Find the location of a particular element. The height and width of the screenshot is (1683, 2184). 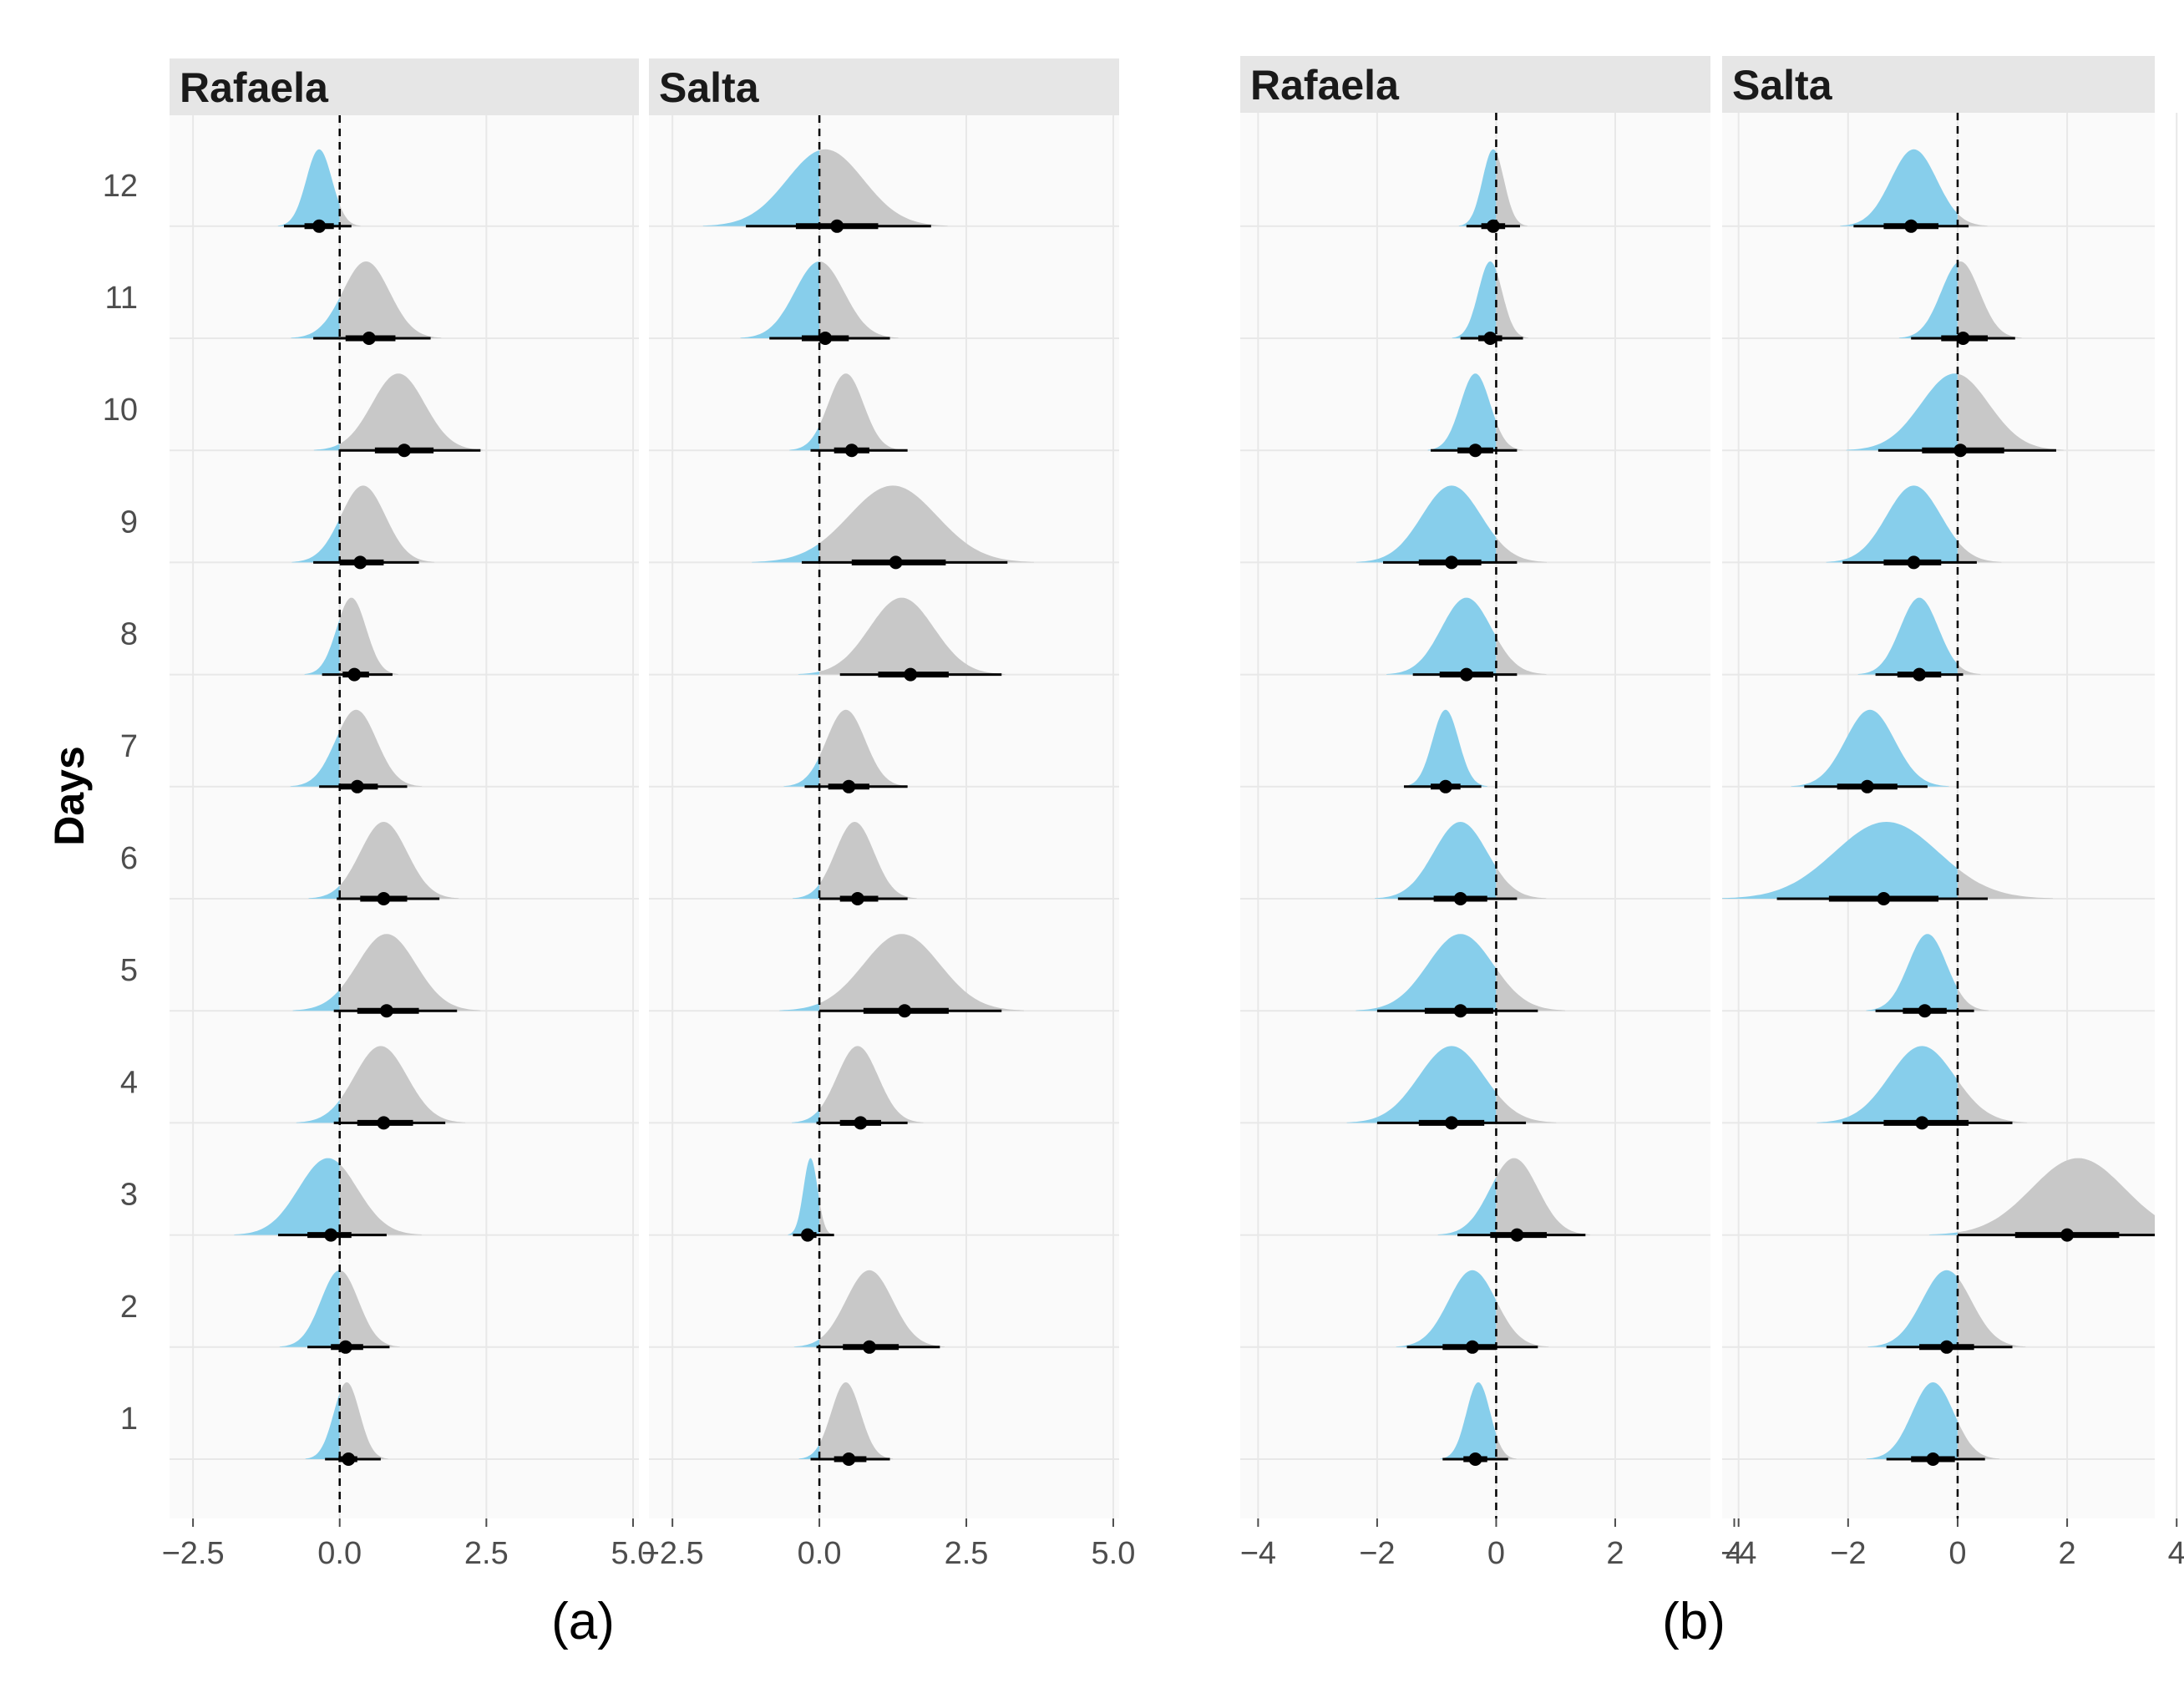

y-tick-label: 2 is located at coordinates (129, 1307).